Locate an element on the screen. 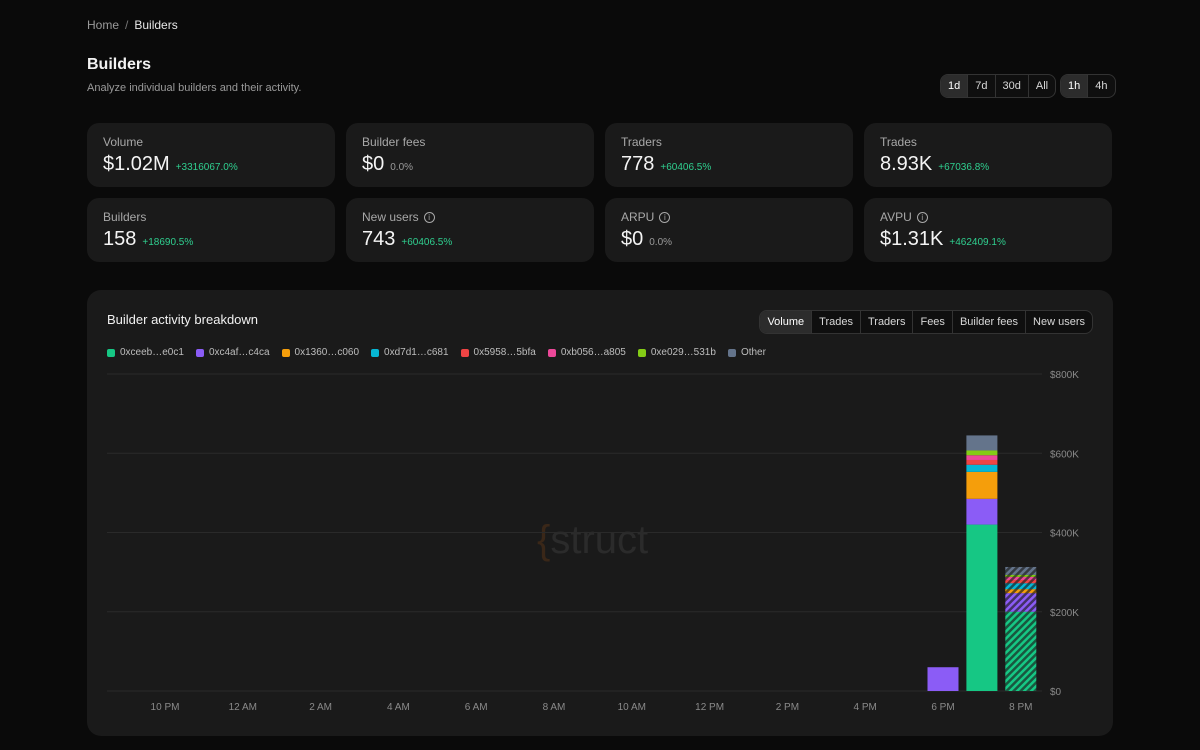  metric-option-traders: Traders is located at coordinates (886, 322).